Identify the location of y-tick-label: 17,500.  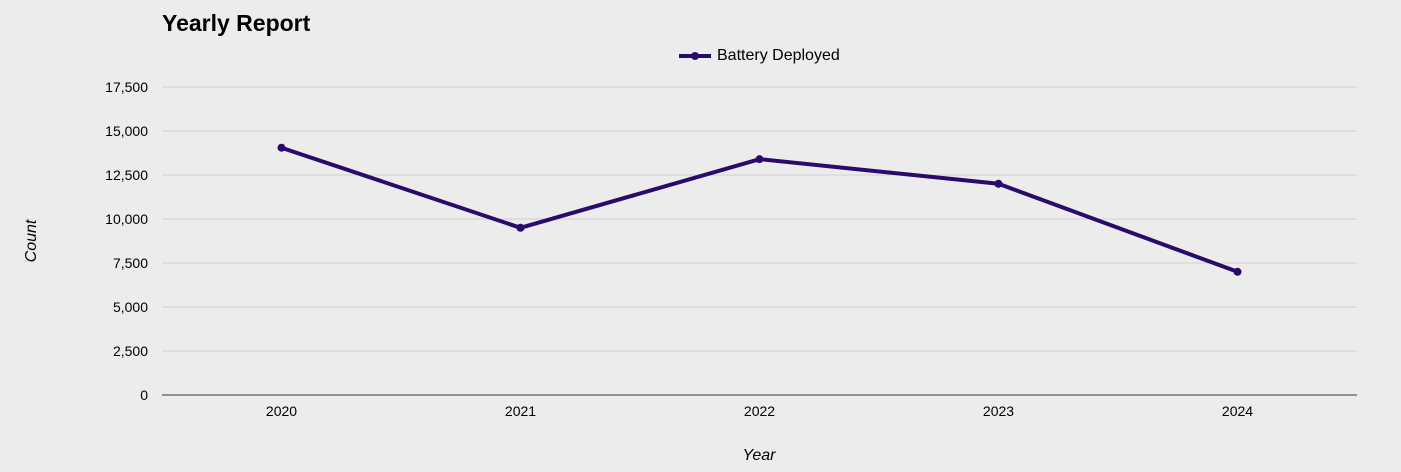
(126, 87).